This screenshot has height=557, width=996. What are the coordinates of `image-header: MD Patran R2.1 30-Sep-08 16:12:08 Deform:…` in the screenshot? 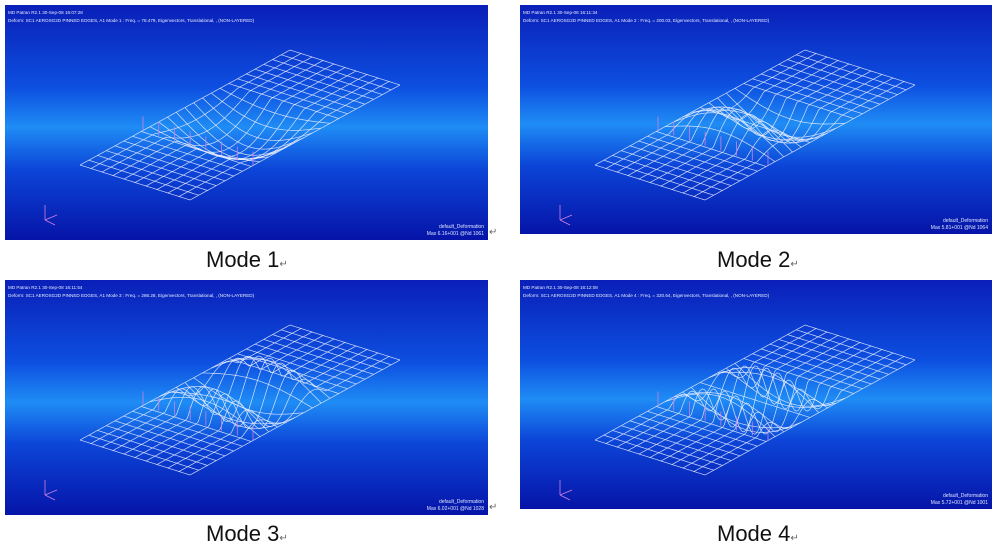 It's located at (646, 292).